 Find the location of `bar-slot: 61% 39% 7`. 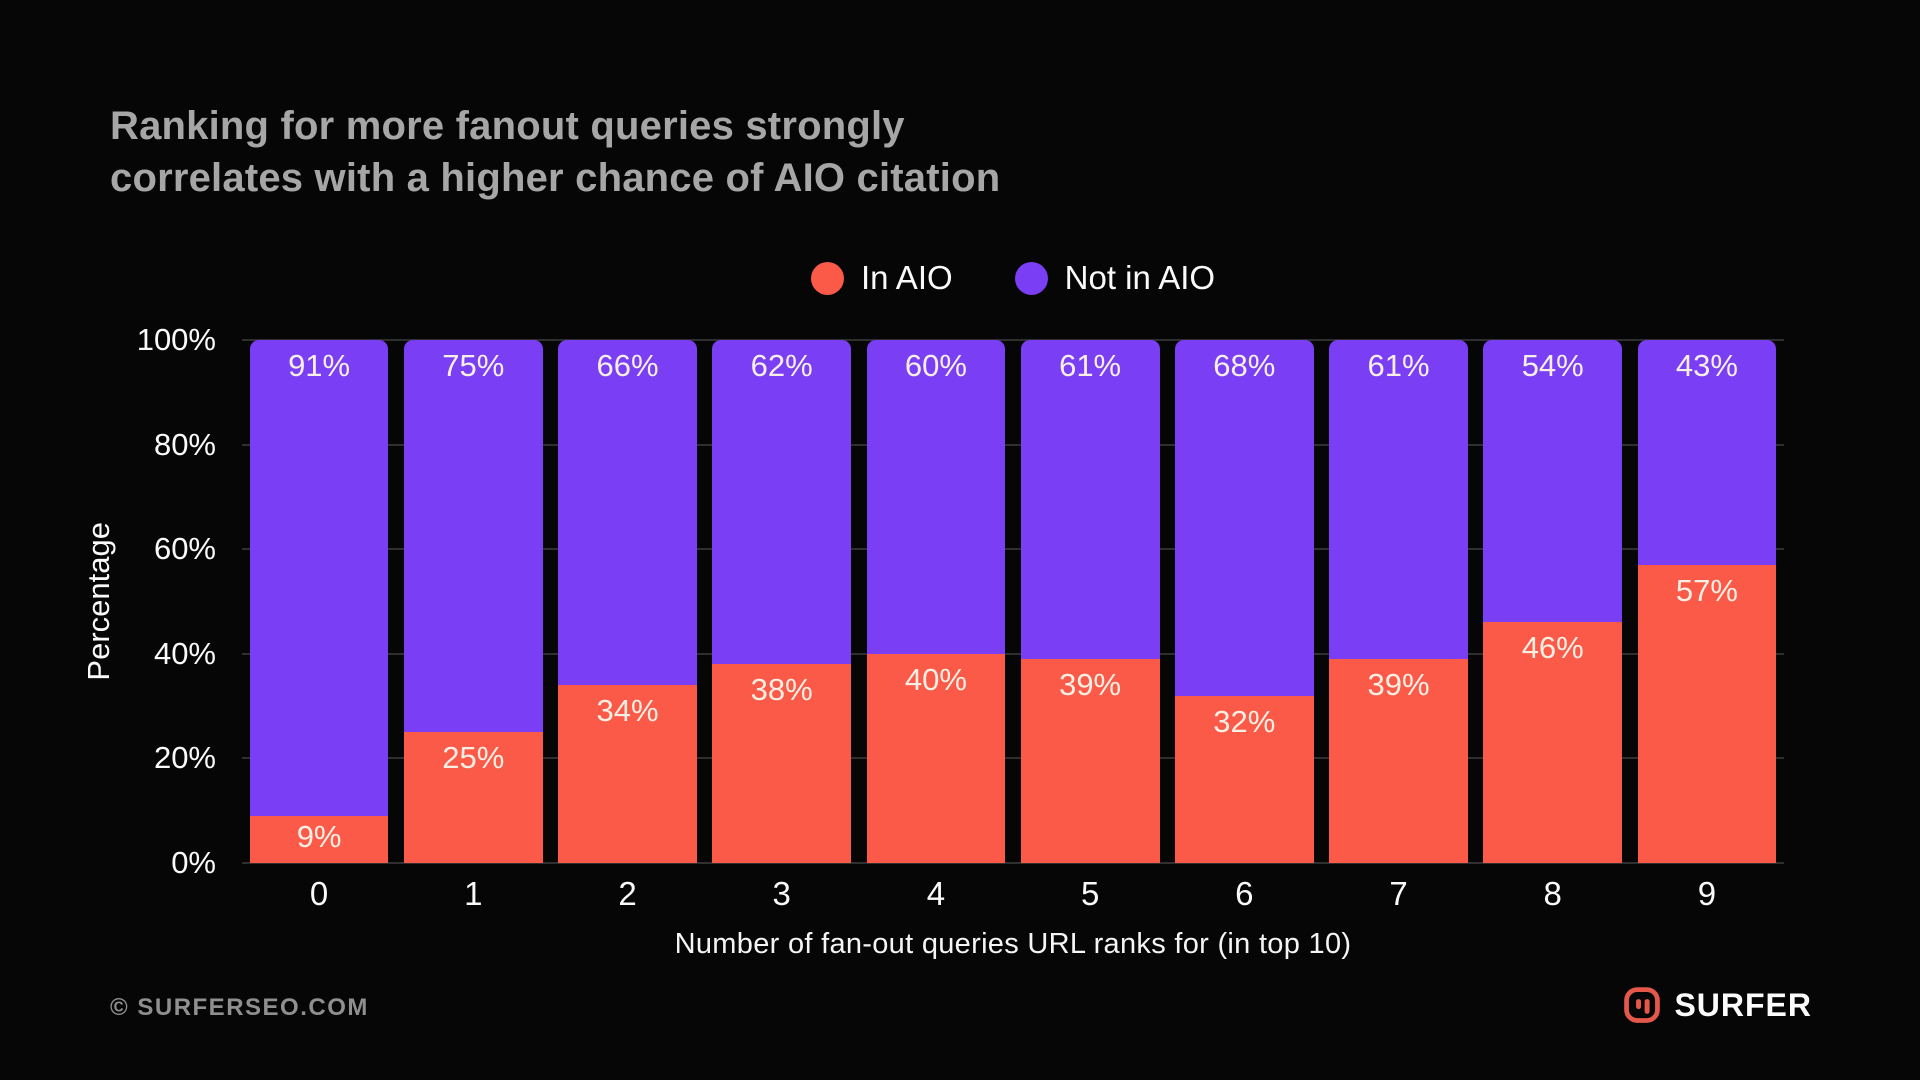

bar-slot: 61% 39% 7 is located at coordinates (1398, 626).